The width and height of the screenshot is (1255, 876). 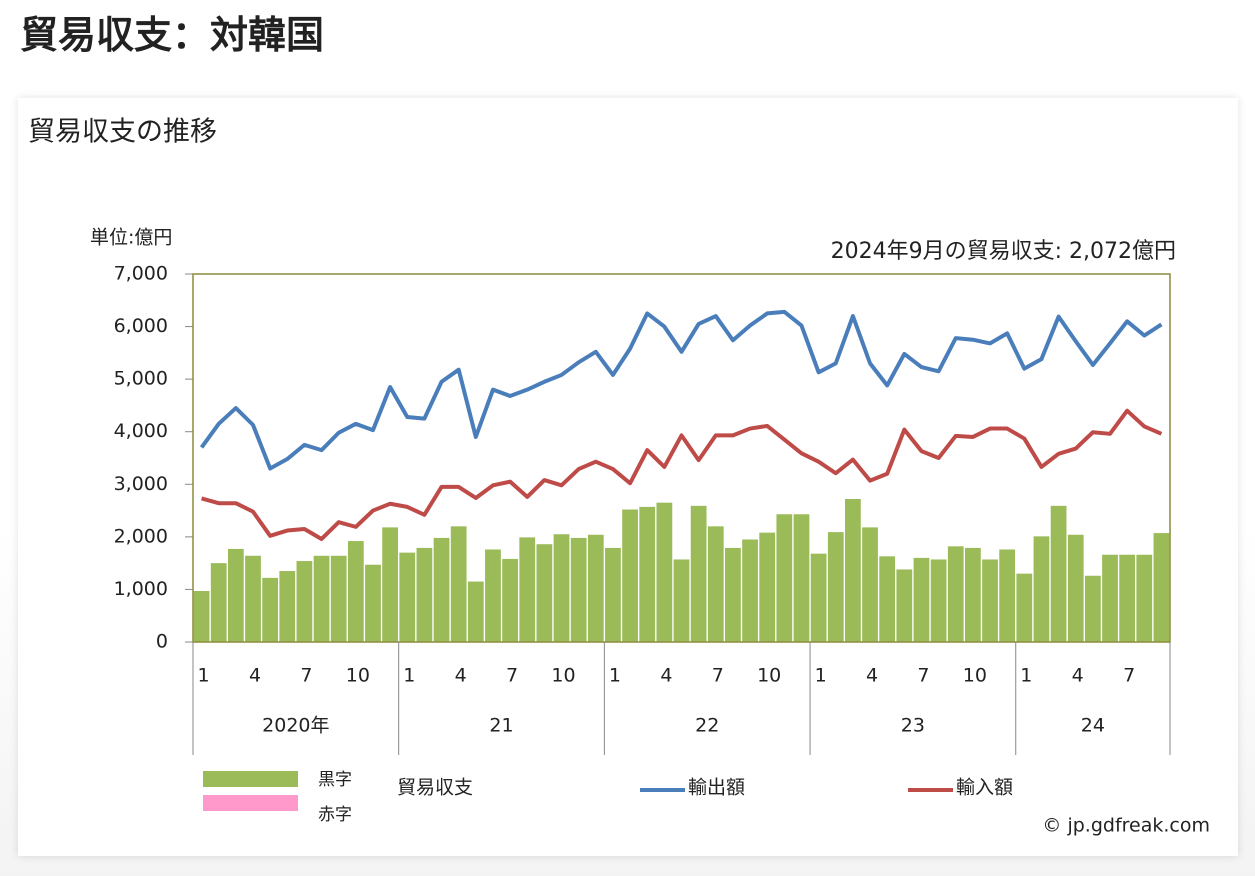 What do you see at coordinates (141, 589) in the screenshot?
I see `y-tick-label: 1,000` at bounding box center [141, 589].